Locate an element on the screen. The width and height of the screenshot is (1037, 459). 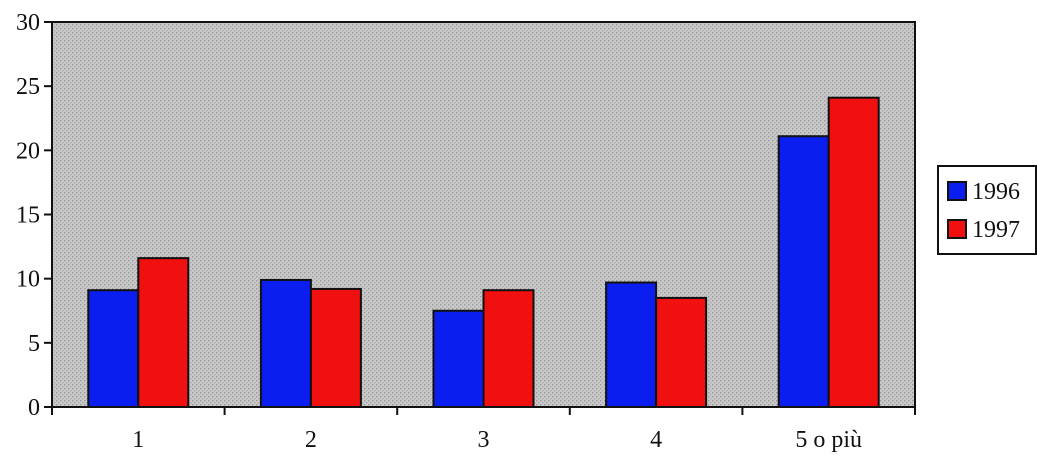
y-tick-label: 0 is located at coordinates (34, 408).